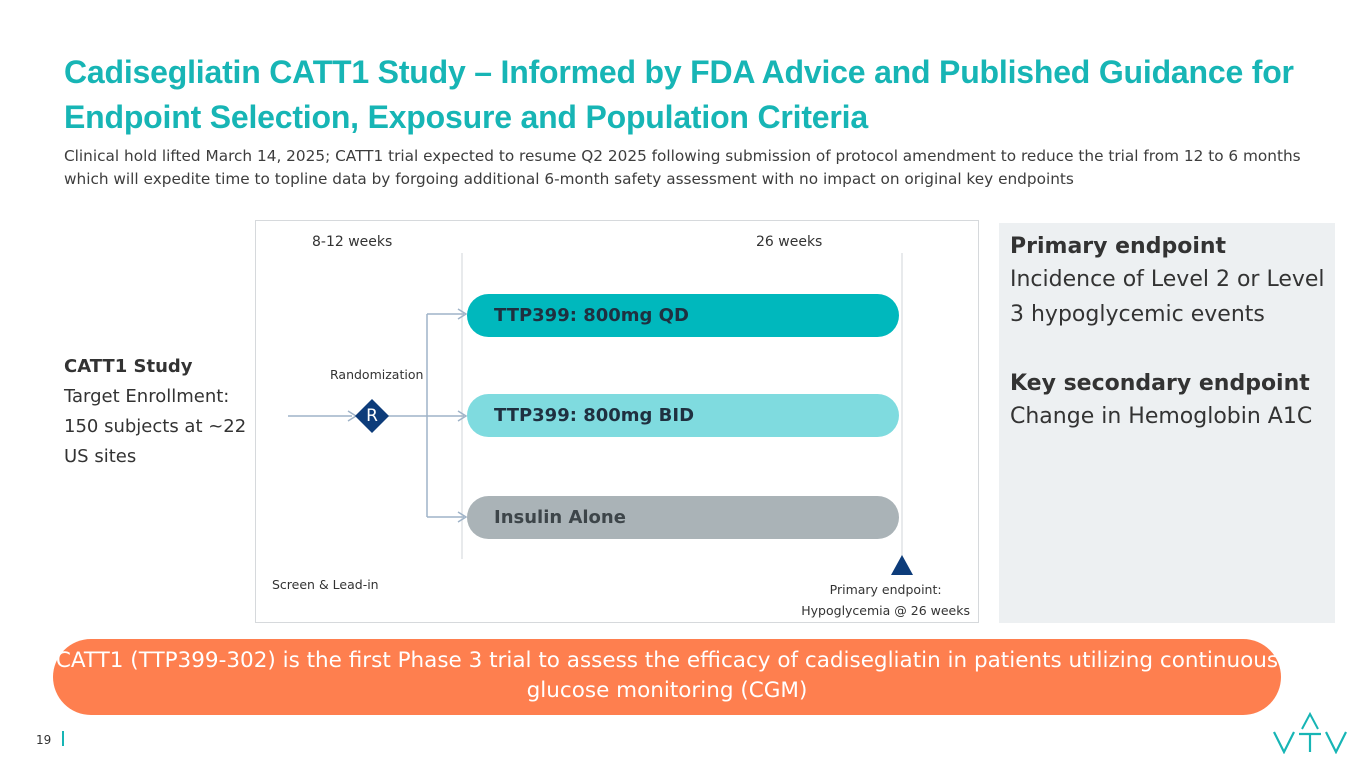 The width and height of the screenshot is (1365, 768). What do you see at coordinates (462, 314) in the screenshot?
I see `arrowhead-qd` at bounding box center [462, 314].